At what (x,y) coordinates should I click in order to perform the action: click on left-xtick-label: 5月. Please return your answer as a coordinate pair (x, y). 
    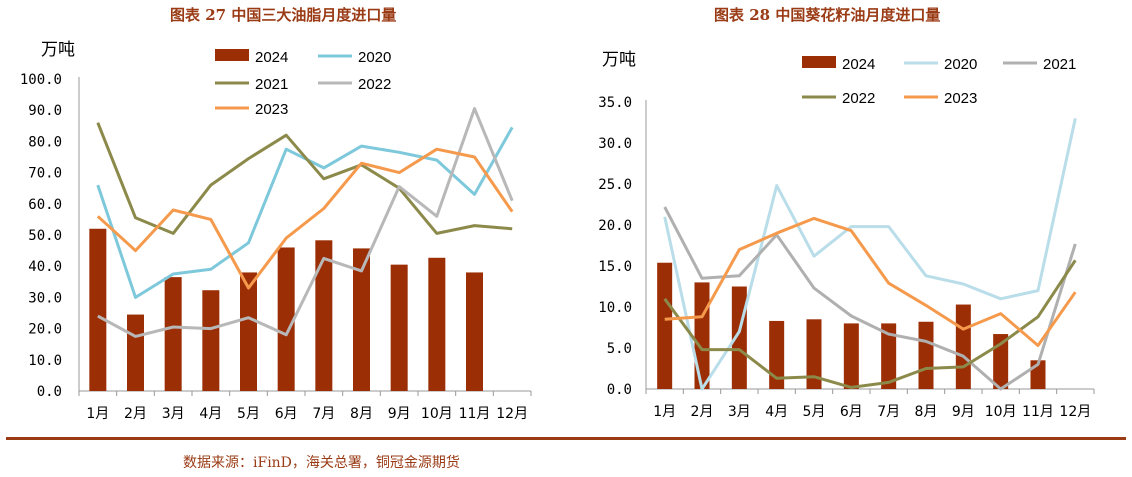
    Looking at the image, I should click on (248, 414).